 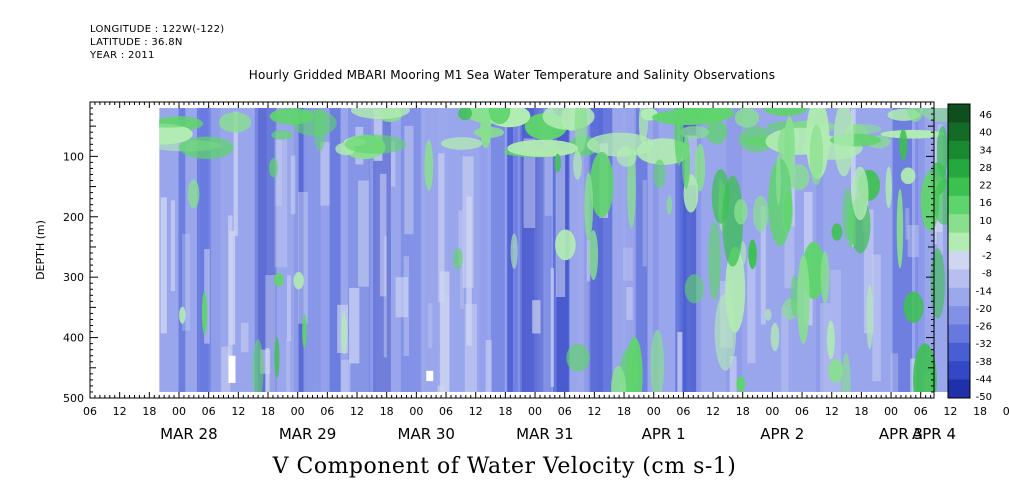 I want to click on colorbar-label: 40, so click(x=985, y=133).